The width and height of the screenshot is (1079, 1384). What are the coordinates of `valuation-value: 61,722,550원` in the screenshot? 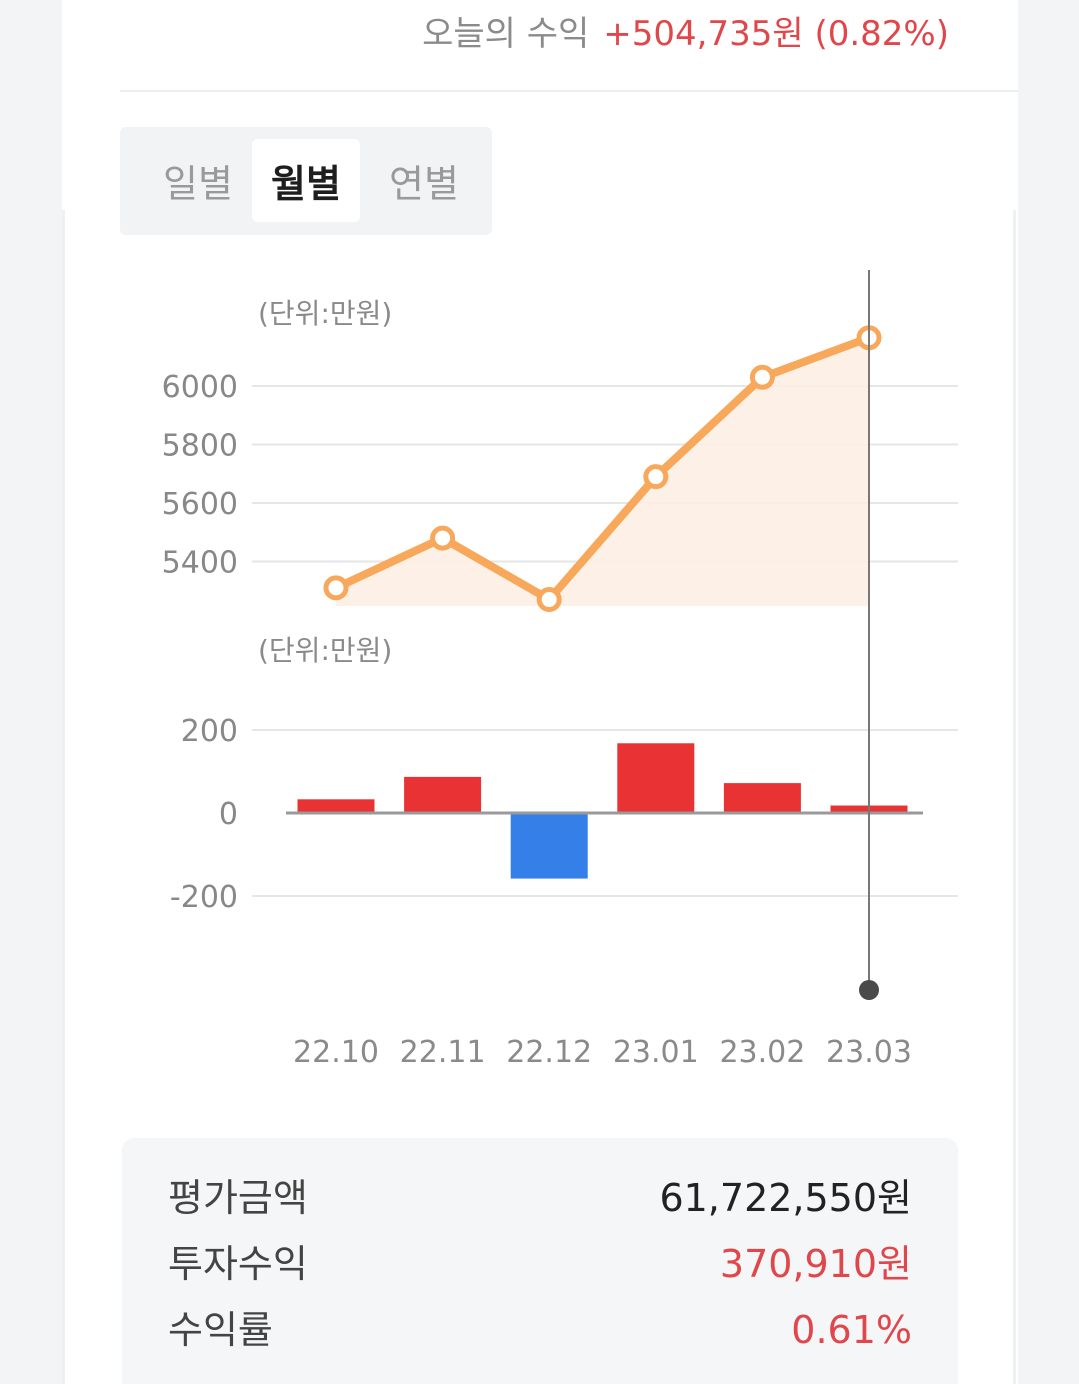 It's located at (785, 1198).